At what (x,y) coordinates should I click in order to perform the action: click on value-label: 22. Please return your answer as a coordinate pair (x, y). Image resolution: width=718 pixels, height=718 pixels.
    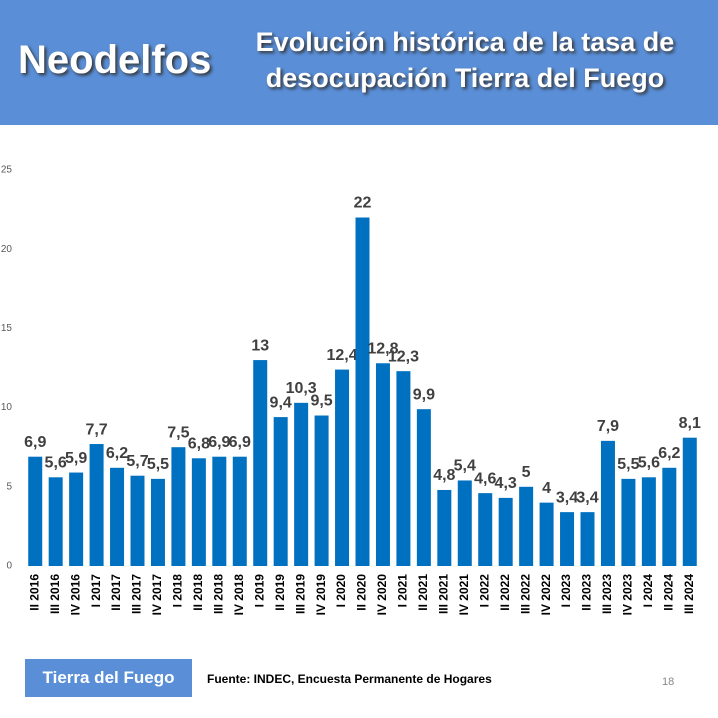
    Looking at the image, I should click on (363, 203).